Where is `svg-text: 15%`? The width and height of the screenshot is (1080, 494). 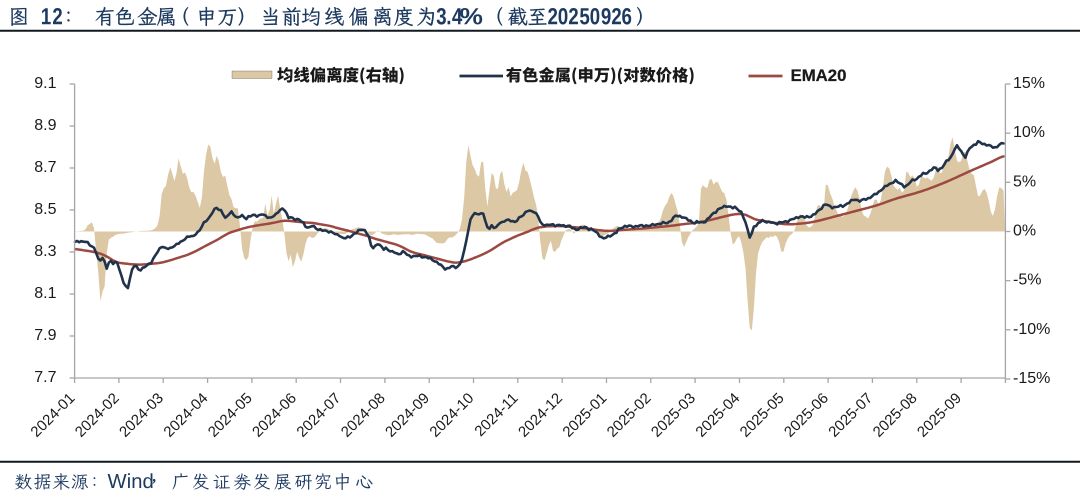
svg-text: 15% is located at coordinates (1029, 83).